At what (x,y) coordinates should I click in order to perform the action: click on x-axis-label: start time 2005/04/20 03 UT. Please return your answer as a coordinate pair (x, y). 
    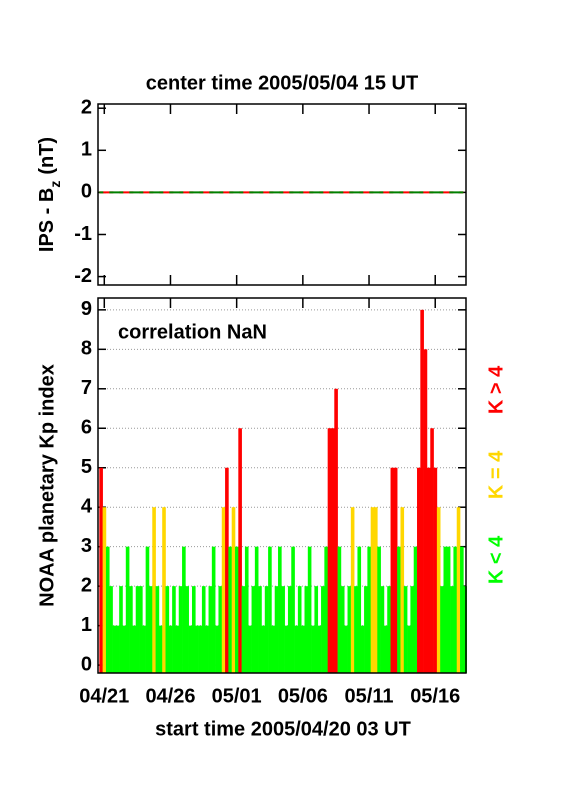
    Looking at the image, I should click on (283, 729).